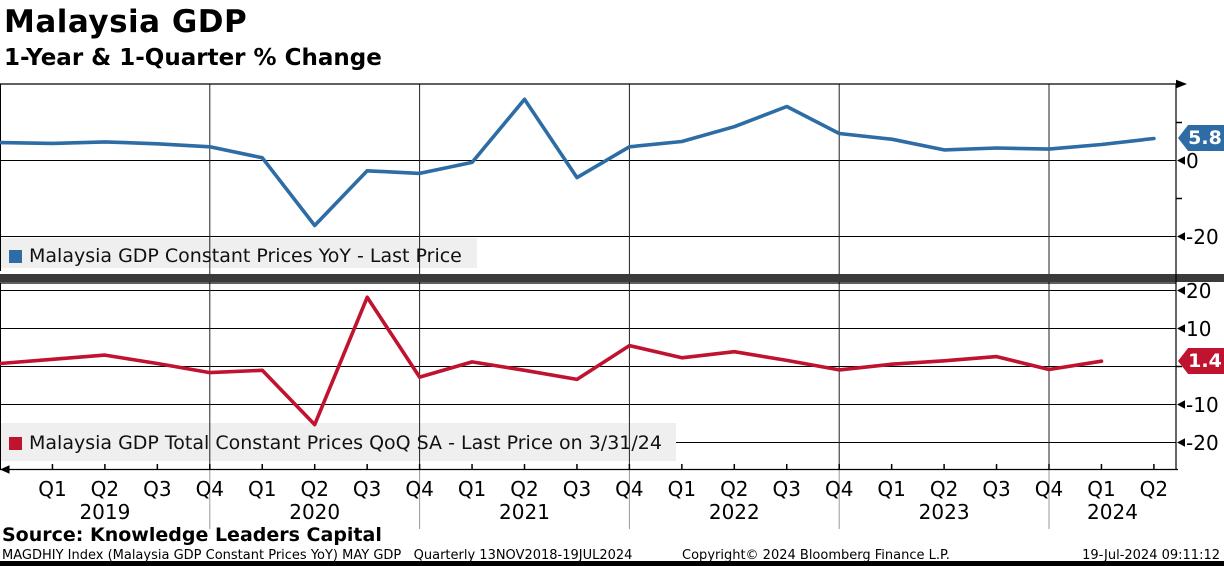 This screenshot has width=1224, height=566. Describe the element at coordinates (193, 58) in the screenshot. I see `page-subtitle: 1-Year & 1-Quarter % Change` at that location.